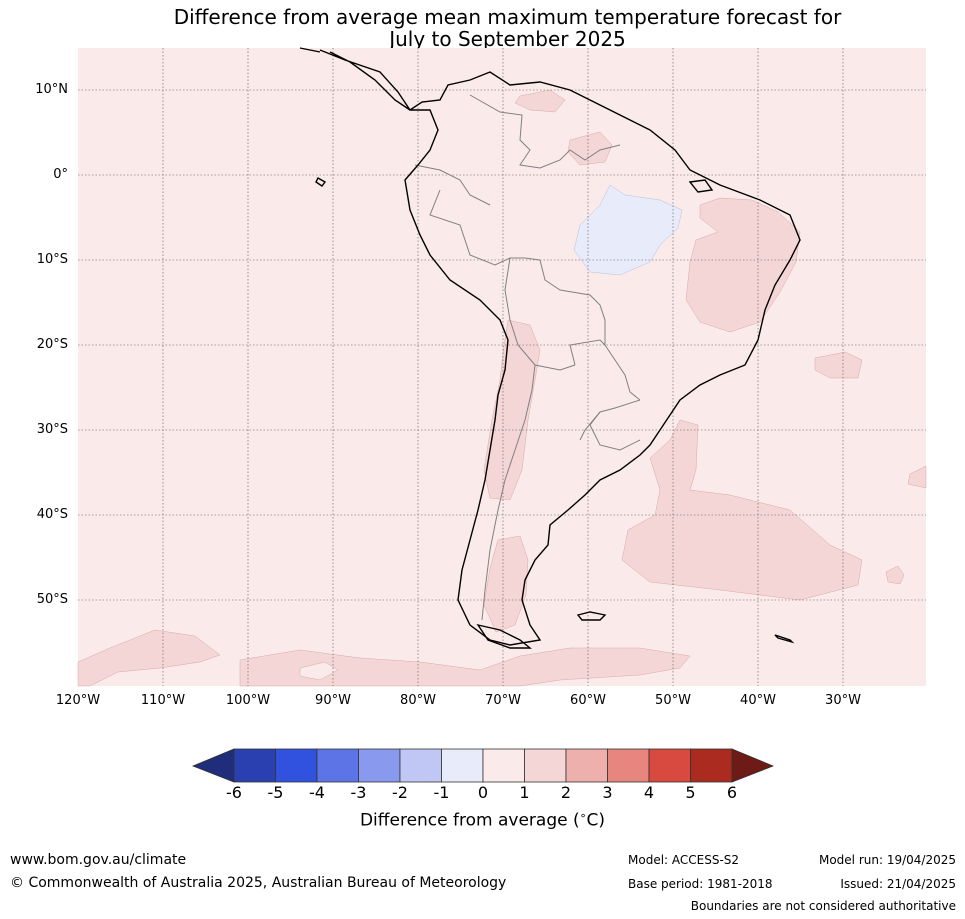 The width and height of the screenshot is (965, 919). What do you see at coordinates (504, 636) in the screenshot?
I see `coastline-tierra-del-fuego` at bounding box center [504, 636].